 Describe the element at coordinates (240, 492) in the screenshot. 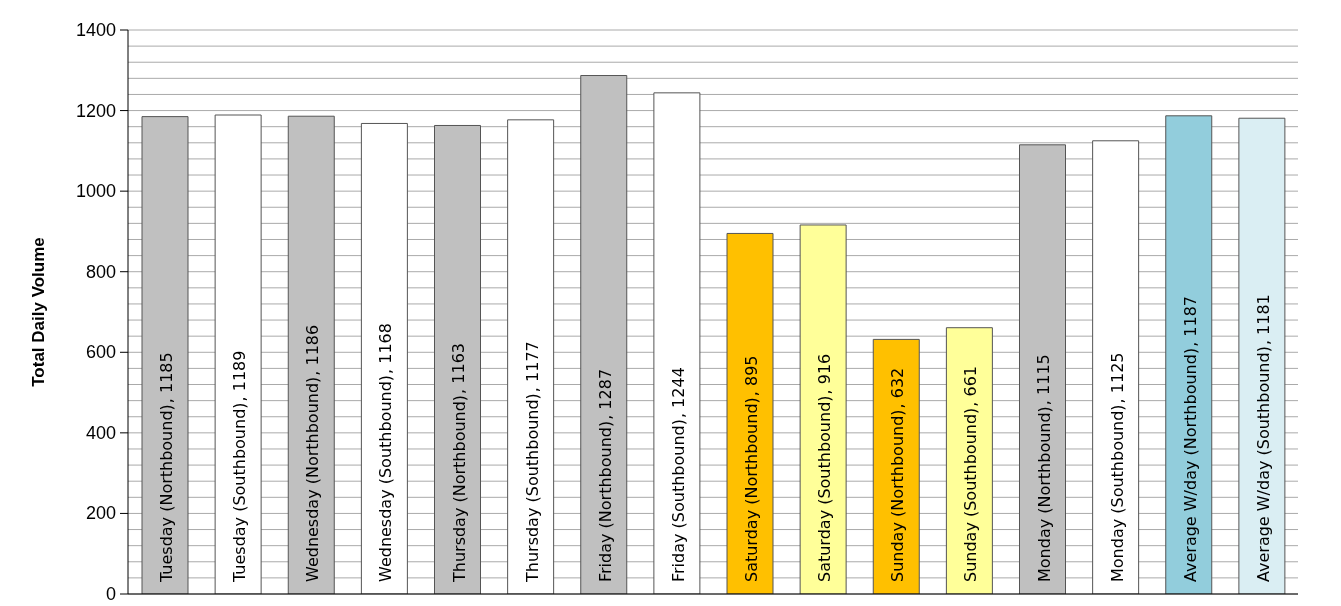

I see `x-tick-label: Tuesday (Southbound)` at that location.